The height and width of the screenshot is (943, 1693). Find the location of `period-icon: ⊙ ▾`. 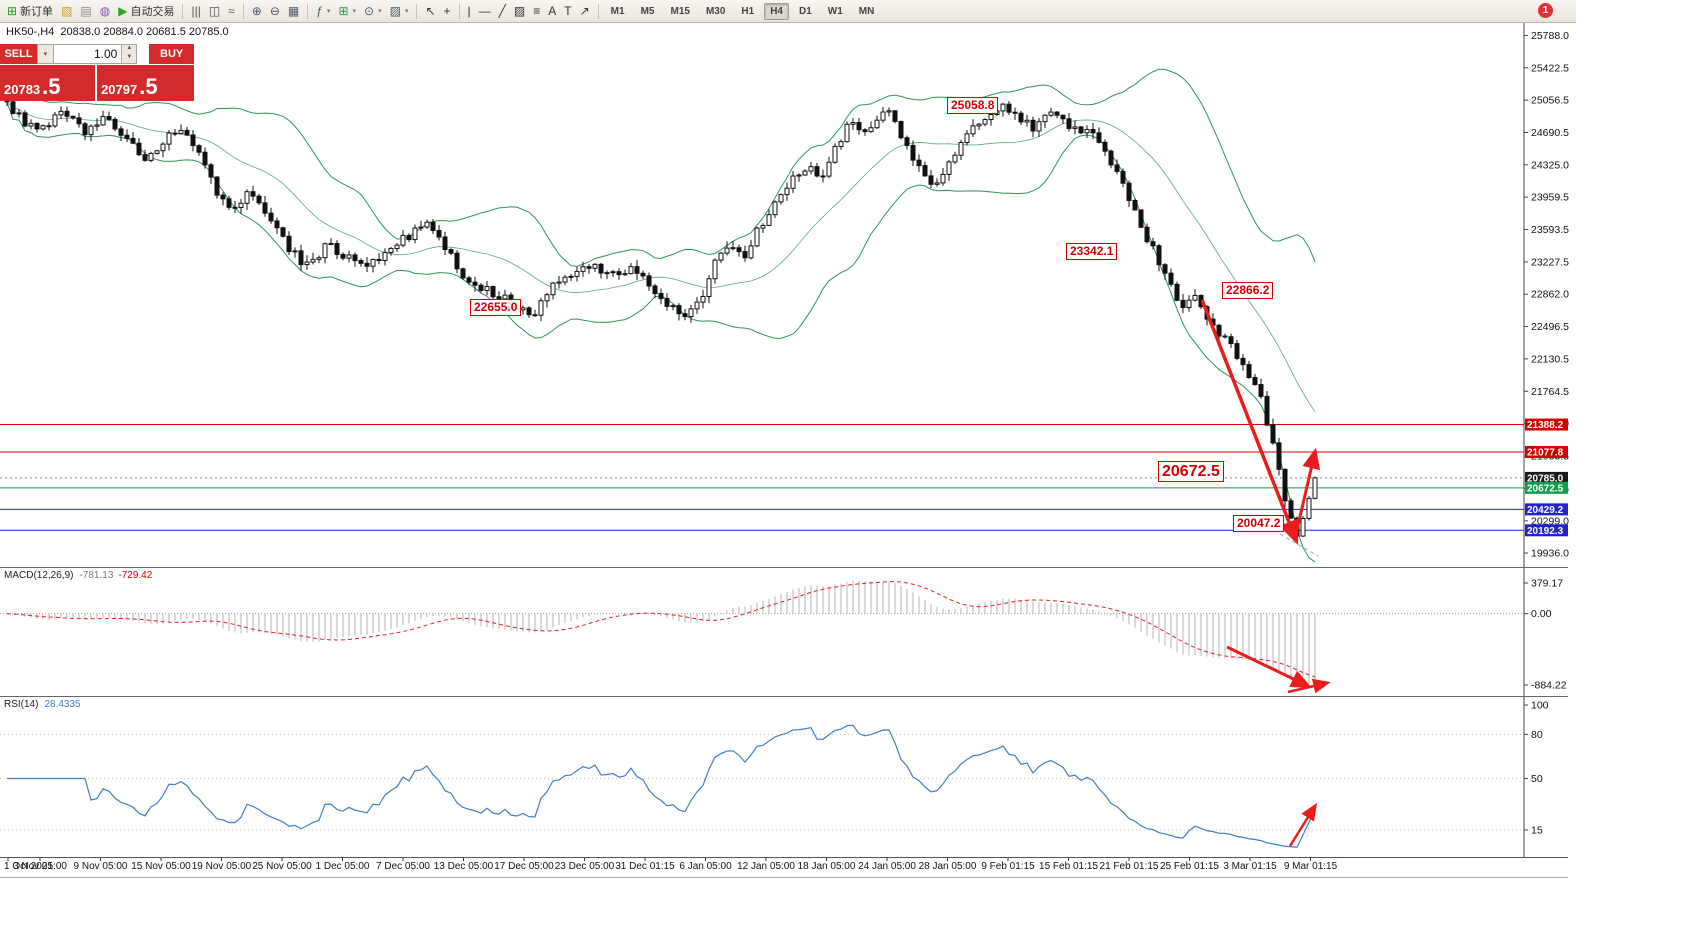

period-icon: ⊙ ▾ is located at coordinates (373, 11).